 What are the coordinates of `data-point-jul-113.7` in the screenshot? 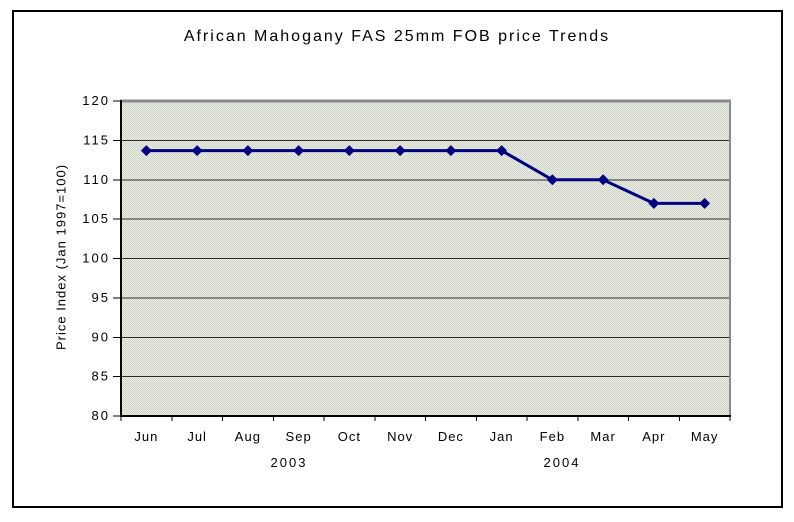 It's located at (197, 151).